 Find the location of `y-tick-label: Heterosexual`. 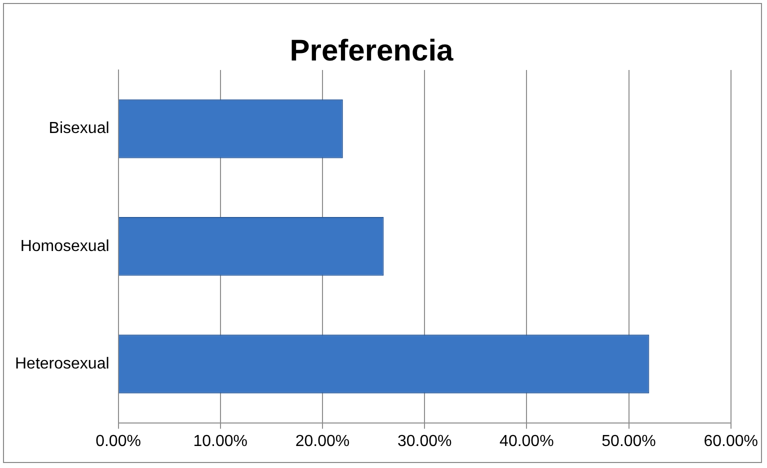

y-tick-label: Heterosexual is located at coordinates (62, 363).